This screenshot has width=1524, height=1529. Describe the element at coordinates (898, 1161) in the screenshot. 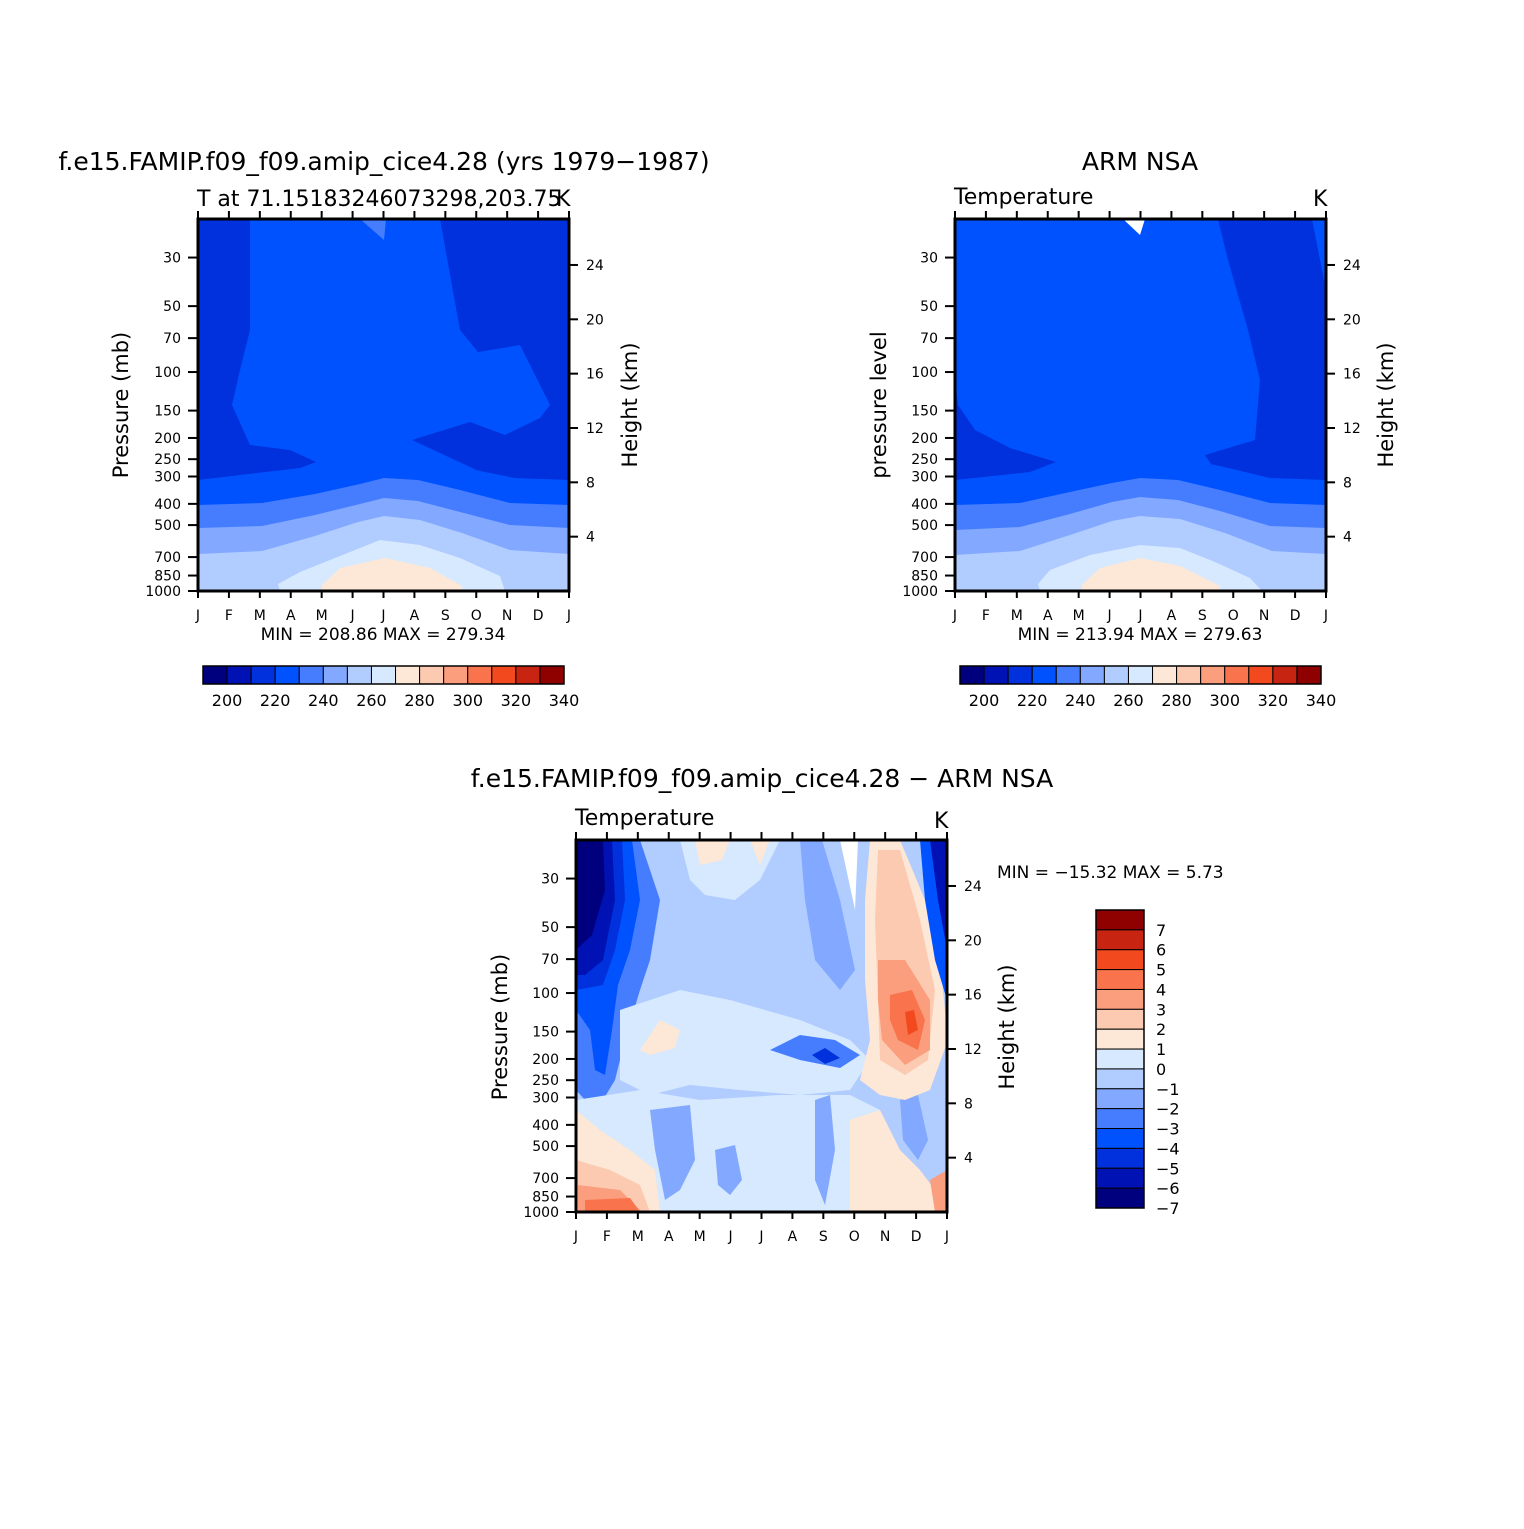

I see `contour-band-p0f` at that location.